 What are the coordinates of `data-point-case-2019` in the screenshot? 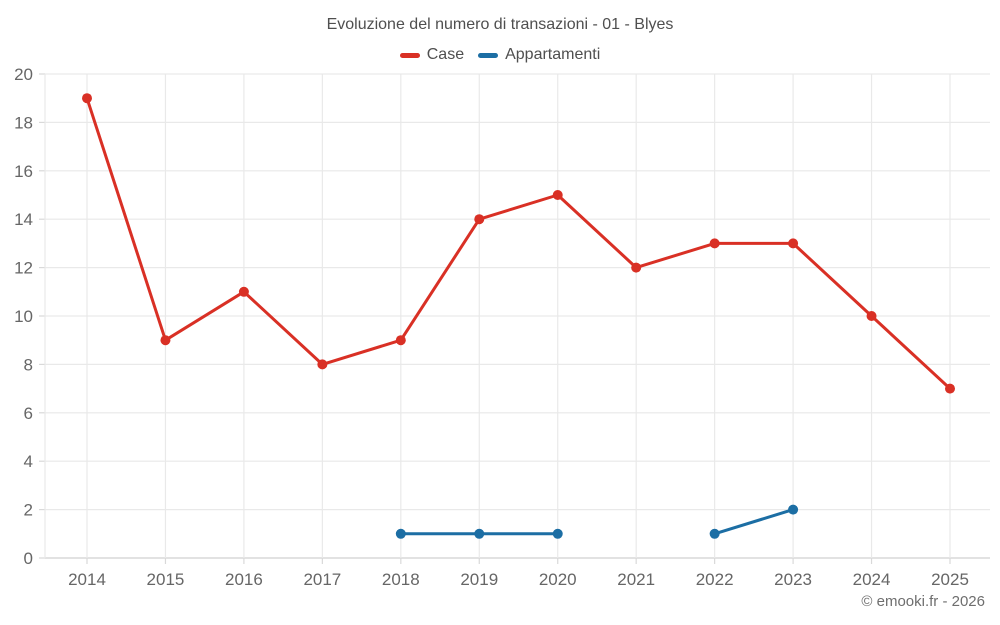 It's located at (479, 219).